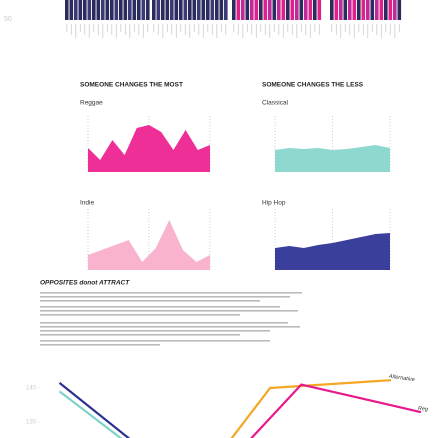 This screenshot has width=438, height=438. What do you see at coordinates (8, 19) in the screenshot?
I see `axis-label: 50` at bounding box center [8, 19].